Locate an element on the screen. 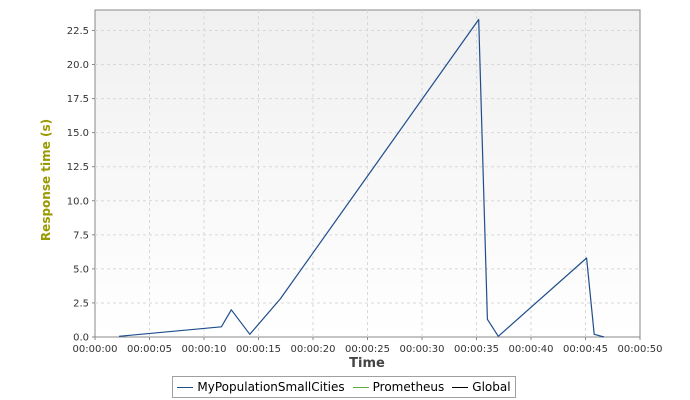  x-tick-label: 00:00:45 is located at coordinates (585, 349).